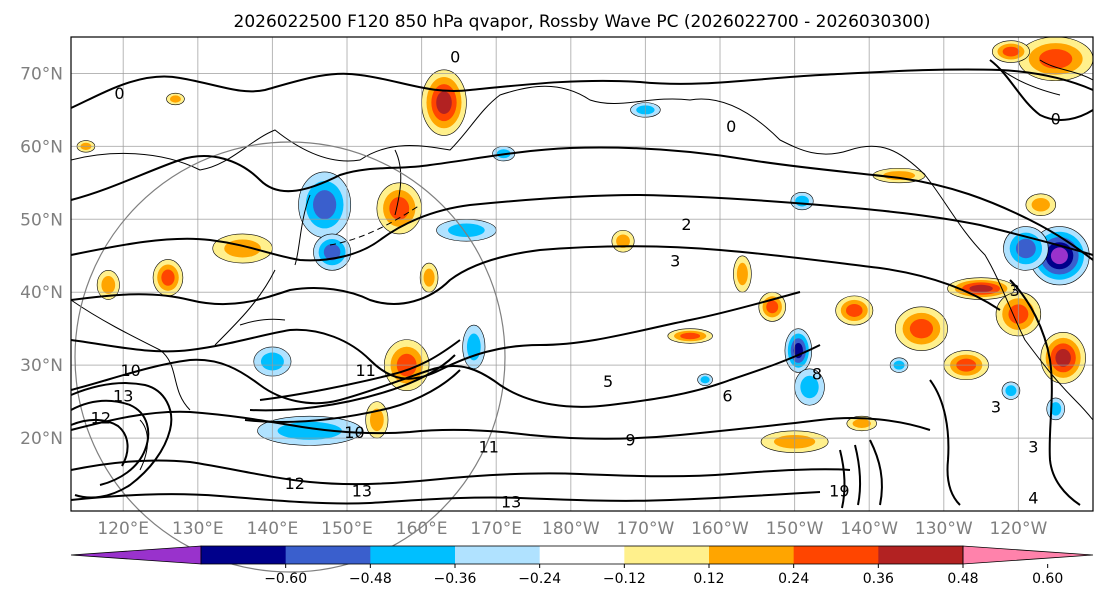  Describe the element at coordinates (136, 555) in the screenshot. I see `colorbar-extend-min` at that location.